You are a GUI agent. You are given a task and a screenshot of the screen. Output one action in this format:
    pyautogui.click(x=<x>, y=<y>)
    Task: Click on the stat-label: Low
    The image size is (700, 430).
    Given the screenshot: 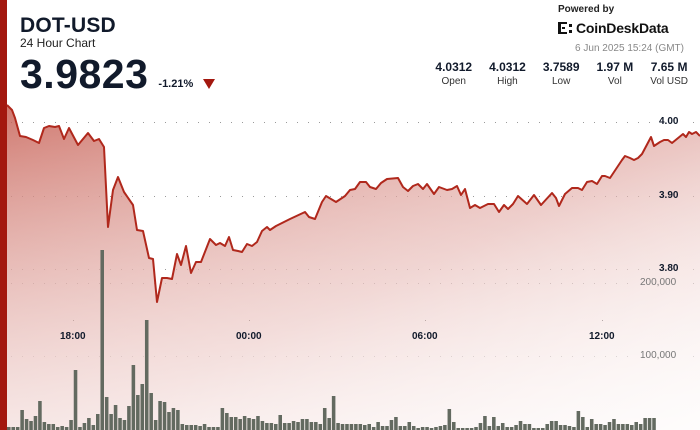 What is the action you would take?
    pyautogui.click(x=561, y=81)
    